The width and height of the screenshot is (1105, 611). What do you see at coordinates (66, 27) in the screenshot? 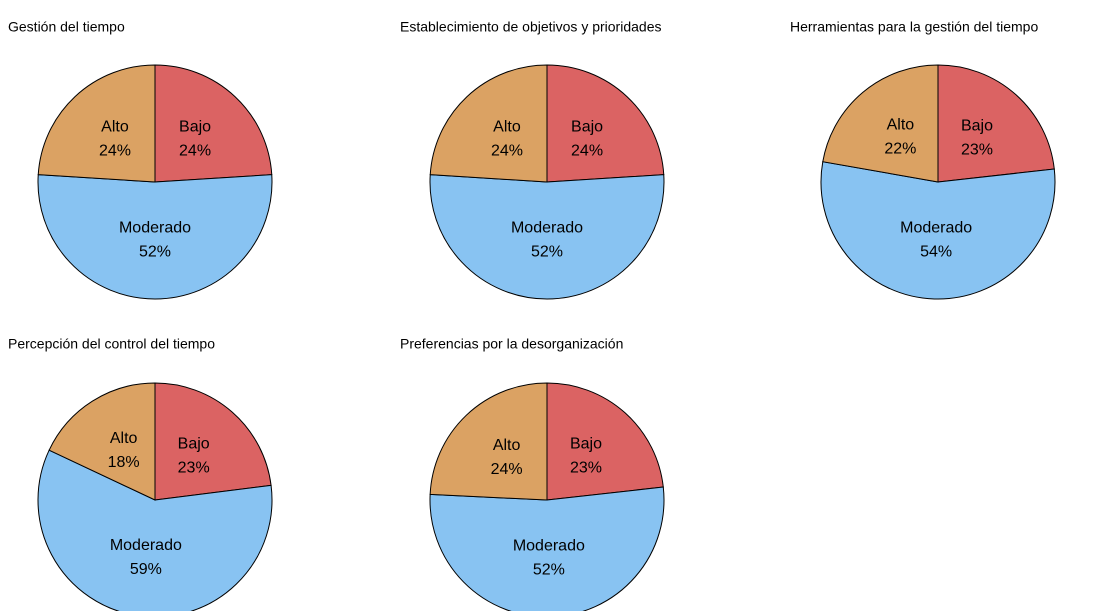
I see `chart-title: Gestión del tiempo` at bounding box center [66, 27].